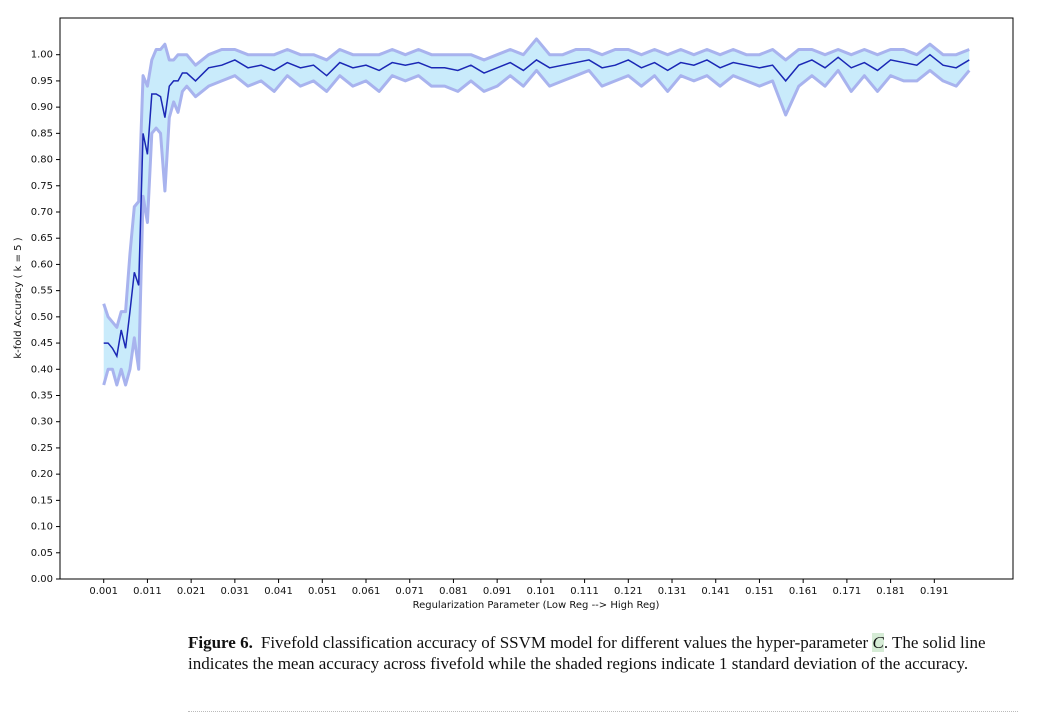 The image size is (1043, 714). I want to click on x-tick-label: 0.001, so click(103, 591).